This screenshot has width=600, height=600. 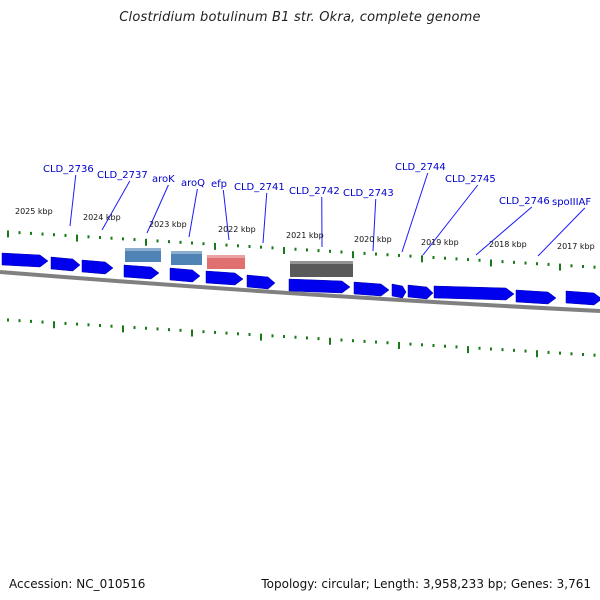 I want to click on genome-backbone, so click(x=300, y=291).